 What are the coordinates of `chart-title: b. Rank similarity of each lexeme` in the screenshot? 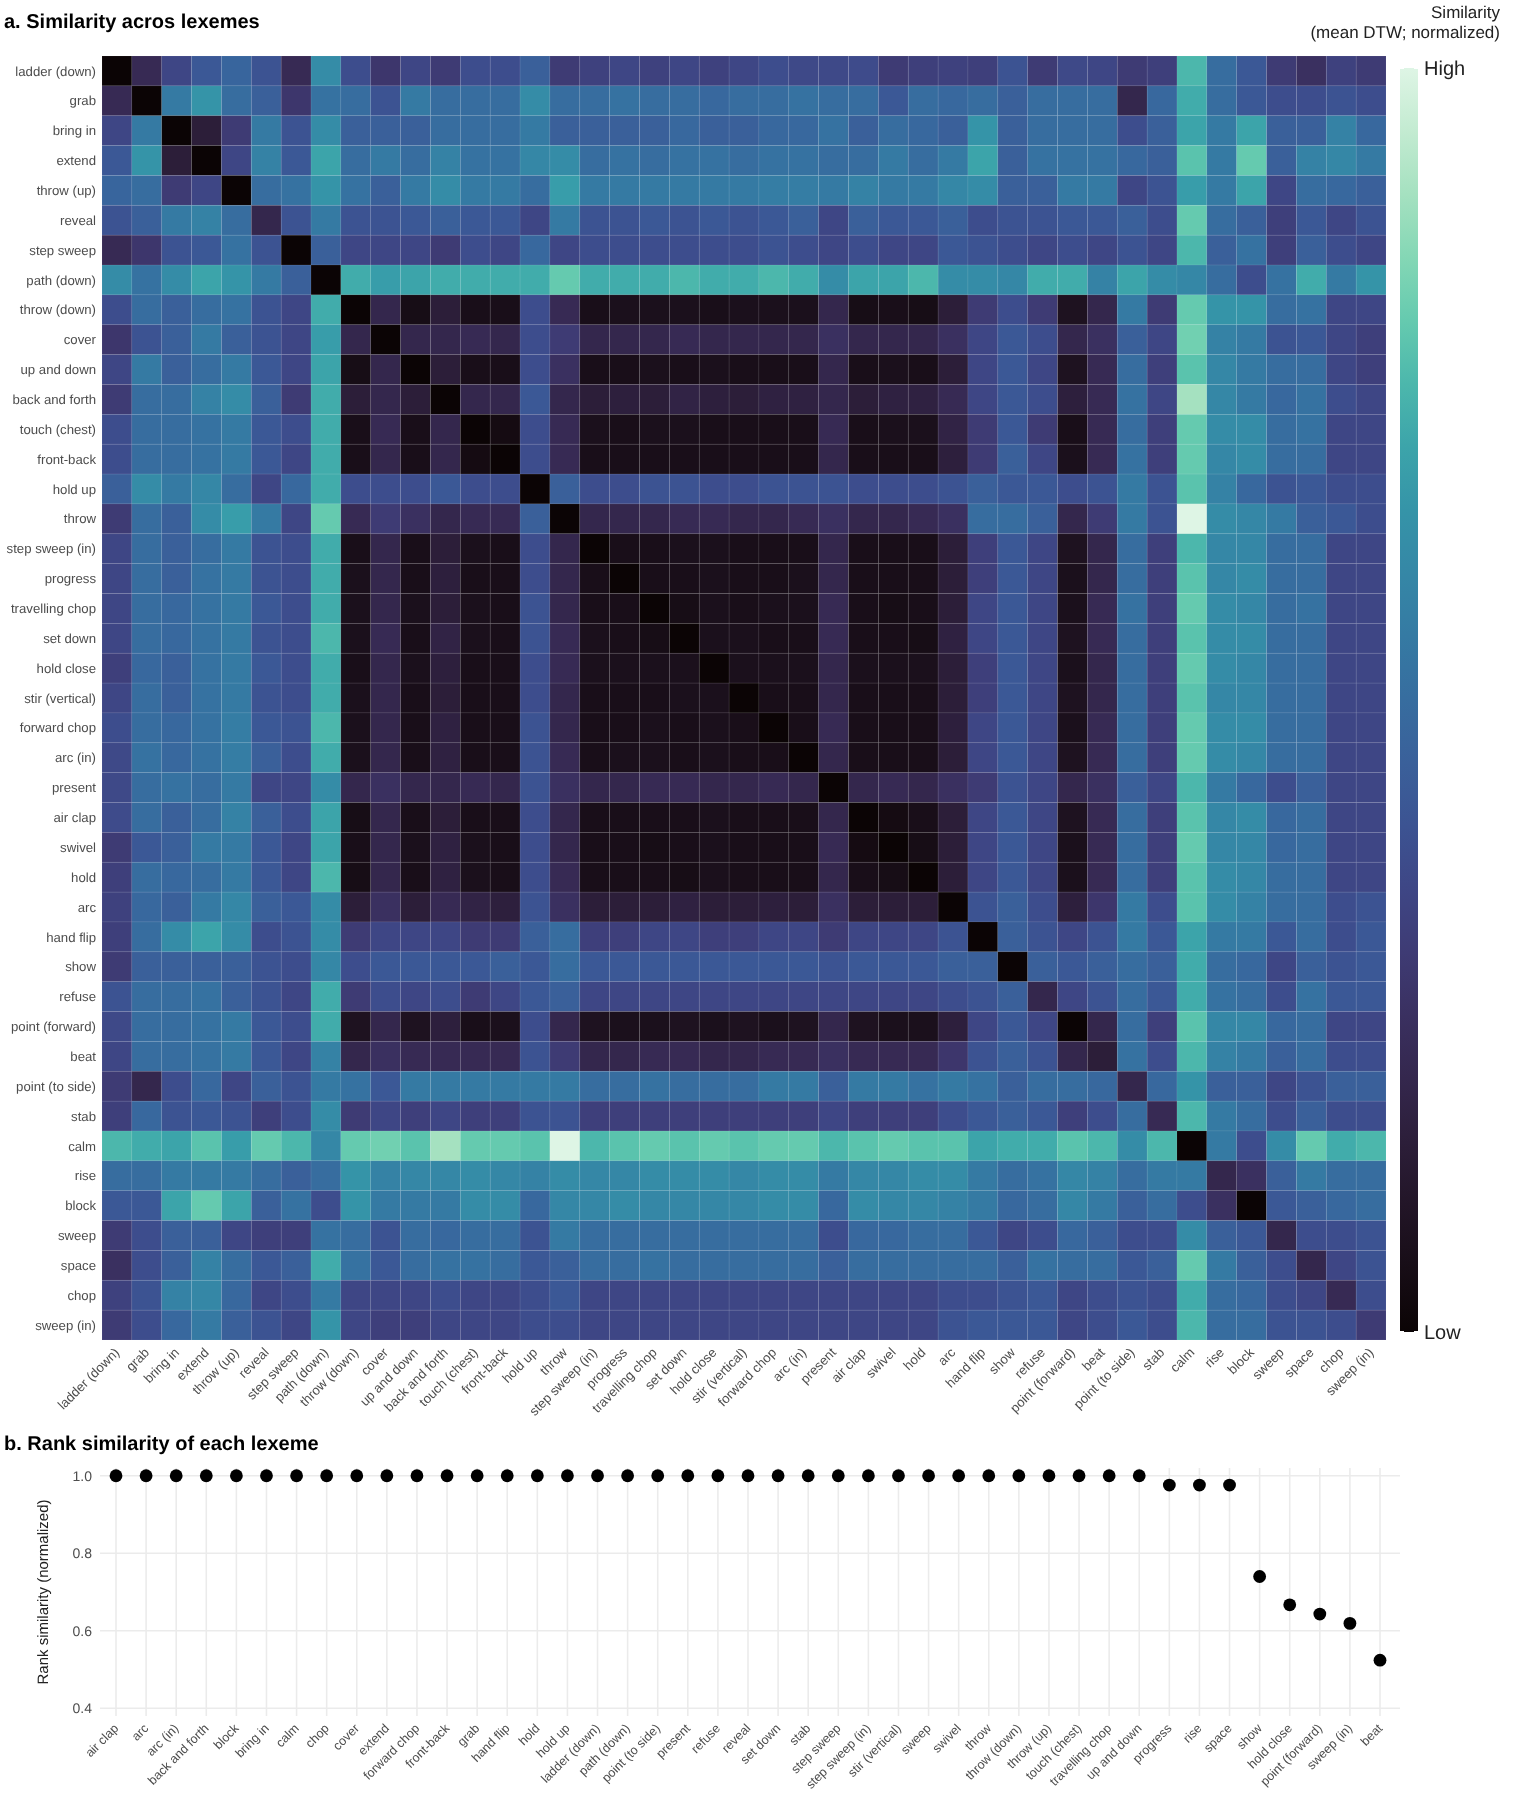 It's located at (162, 1445).